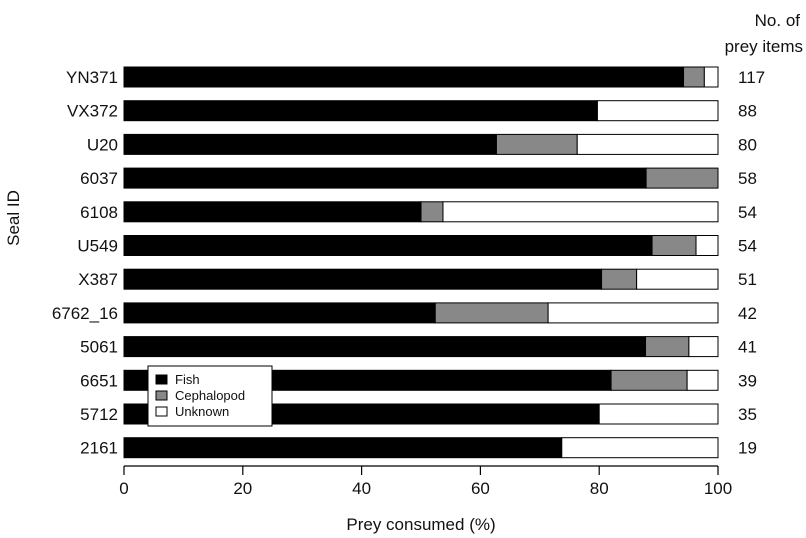 The image size is (806, 538). I want to click on legend-label-cephalopod: Cephalopod, so click(210, 395).